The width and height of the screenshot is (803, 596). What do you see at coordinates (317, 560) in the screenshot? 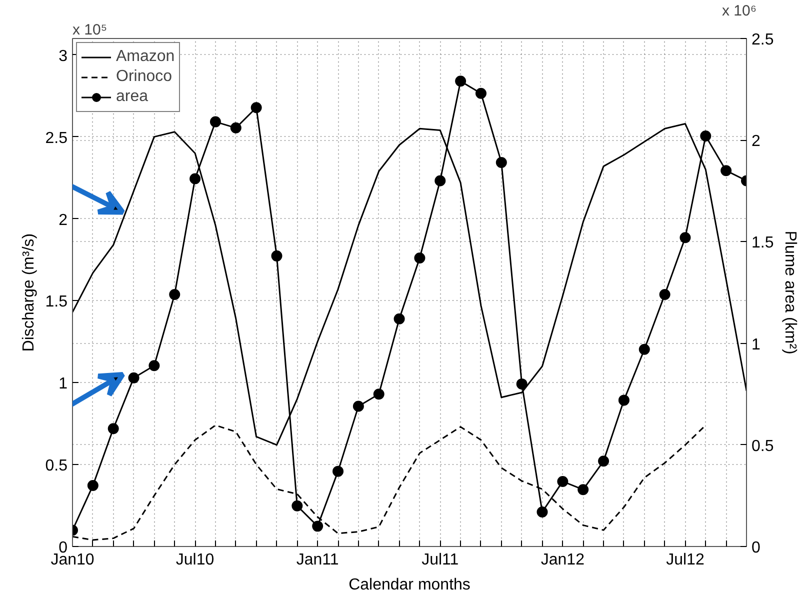
I see `x-tick-label: Jan11` at bounding box center [317, 560].